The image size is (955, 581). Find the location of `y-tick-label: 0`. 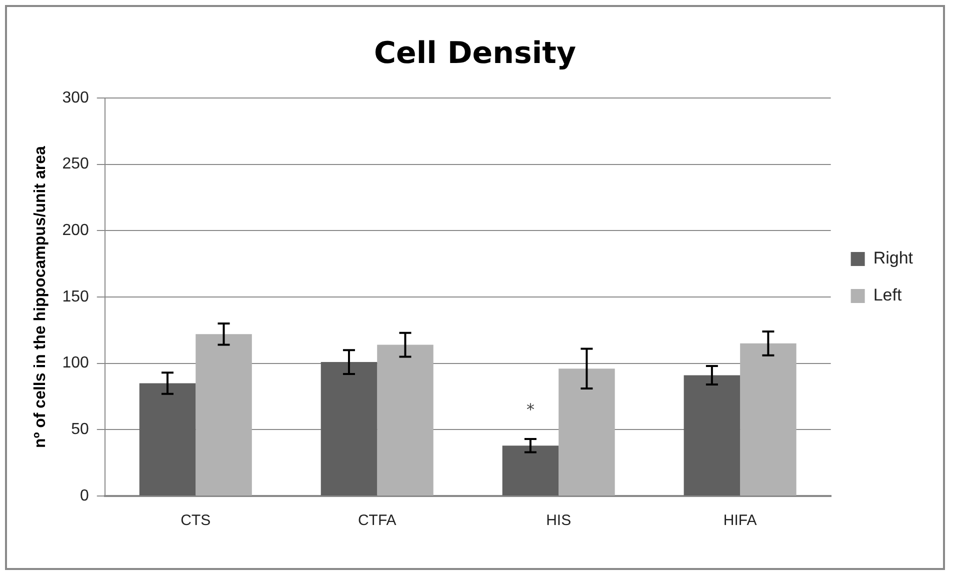

y-tick-label: 0 is located at coordinates (84, 495).